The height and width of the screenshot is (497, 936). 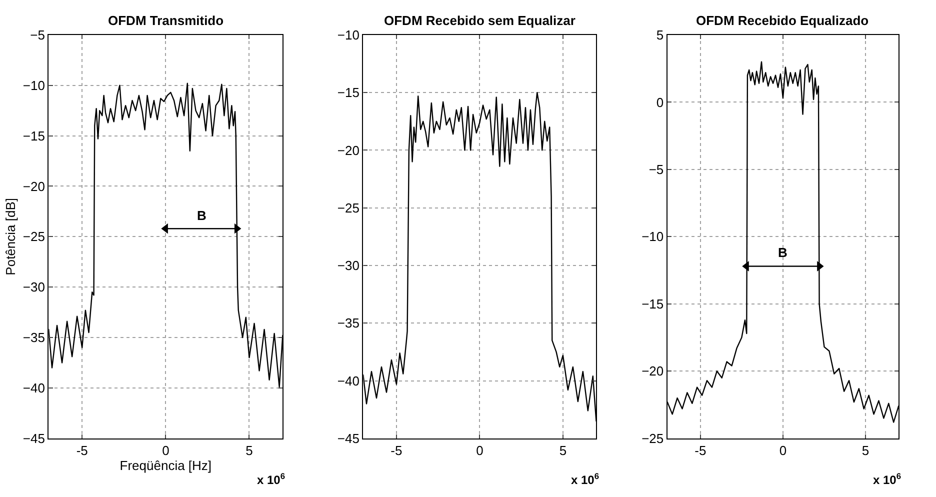 I want to click on chart-title: OFDM Transmitido, so click(x=166, y=20).